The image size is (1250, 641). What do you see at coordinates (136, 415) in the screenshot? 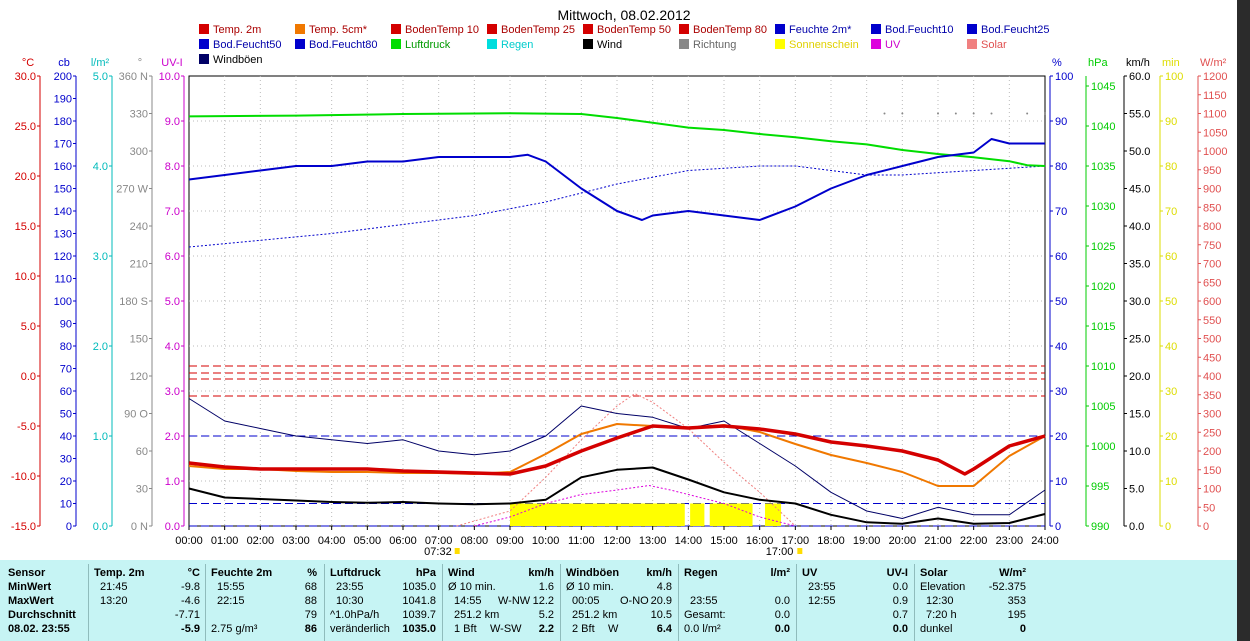
I see `axis-tick-label: 90 O` at bounding box center [136, 415].